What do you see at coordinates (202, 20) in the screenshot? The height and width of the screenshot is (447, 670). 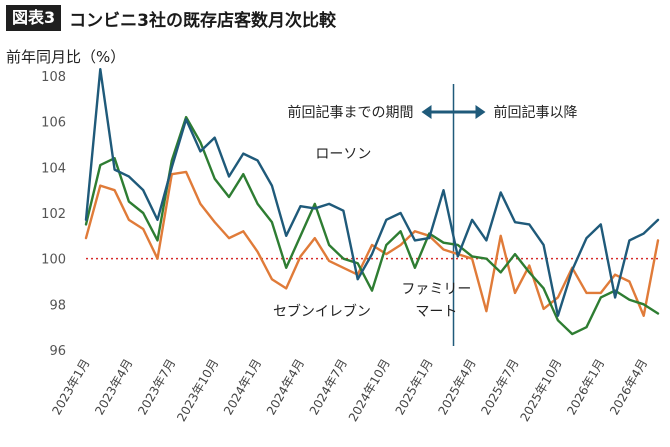 I see `chart-title: コンビニ3社の既存店客数月次比較` at bounding box center [202, 20].